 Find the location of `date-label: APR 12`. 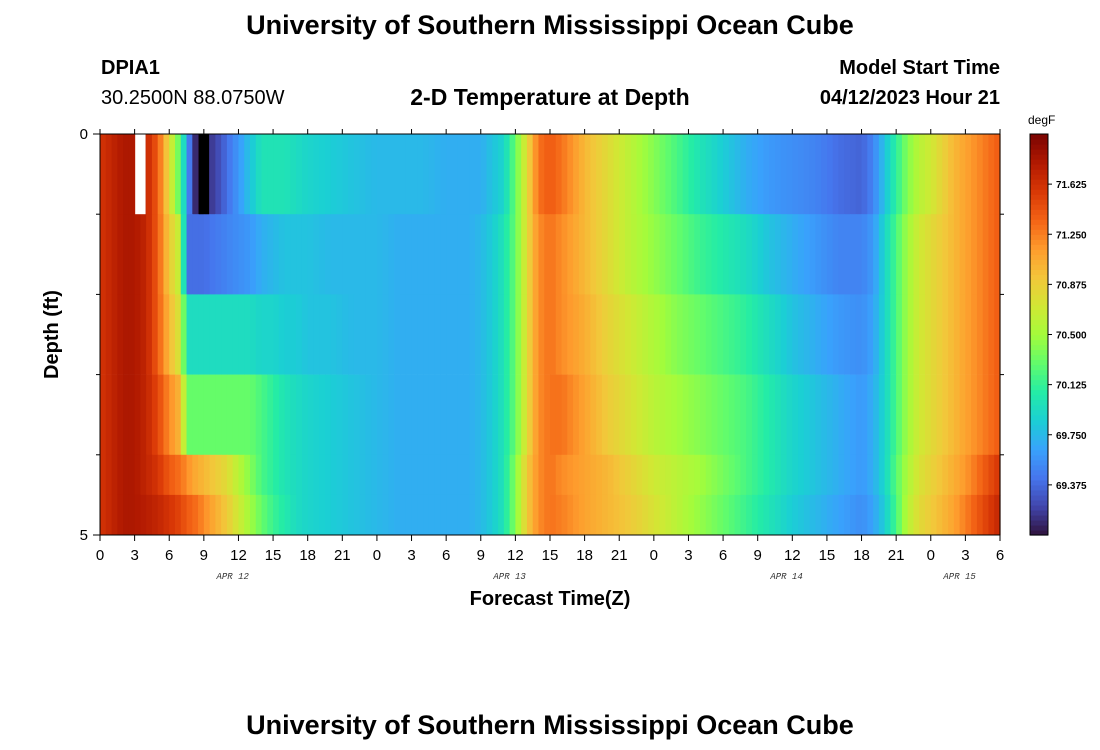

date-label: APR 12 is located at coordinates (232, 577).